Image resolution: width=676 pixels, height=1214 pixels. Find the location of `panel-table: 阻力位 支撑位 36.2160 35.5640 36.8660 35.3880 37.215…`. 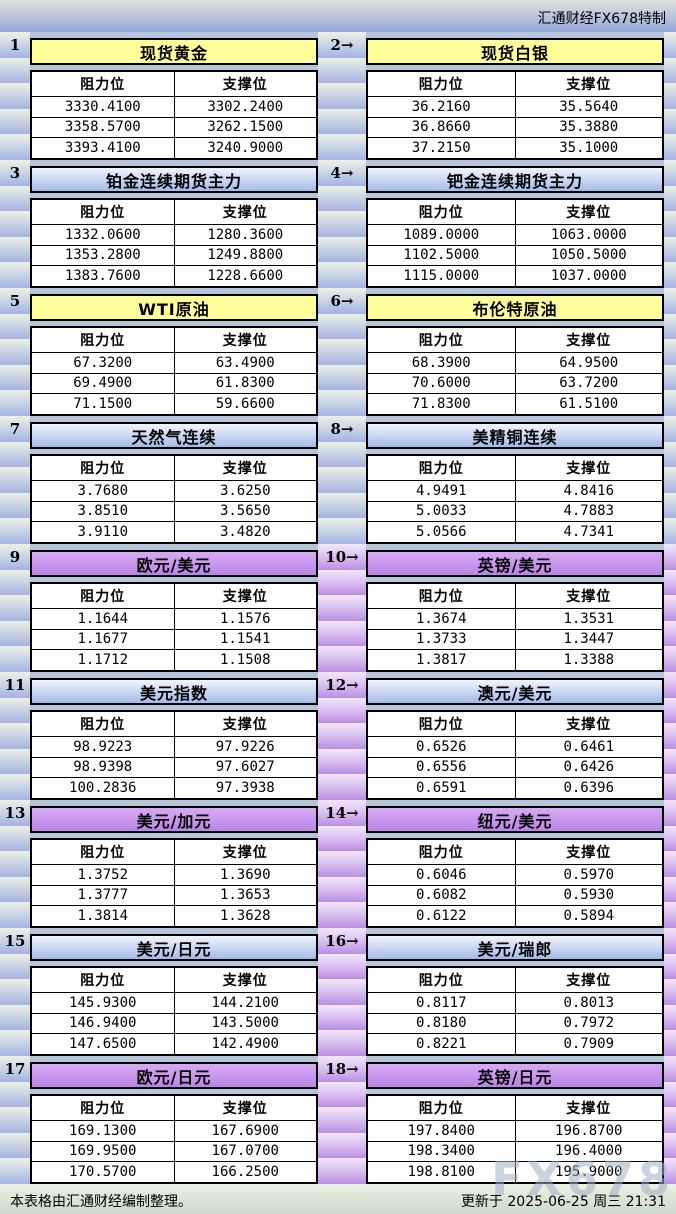

panel-table: 阻力位 支撑位 36.2160 35.5640 36.8660 35.3880 37.215… is located at coordinates (515, 115).